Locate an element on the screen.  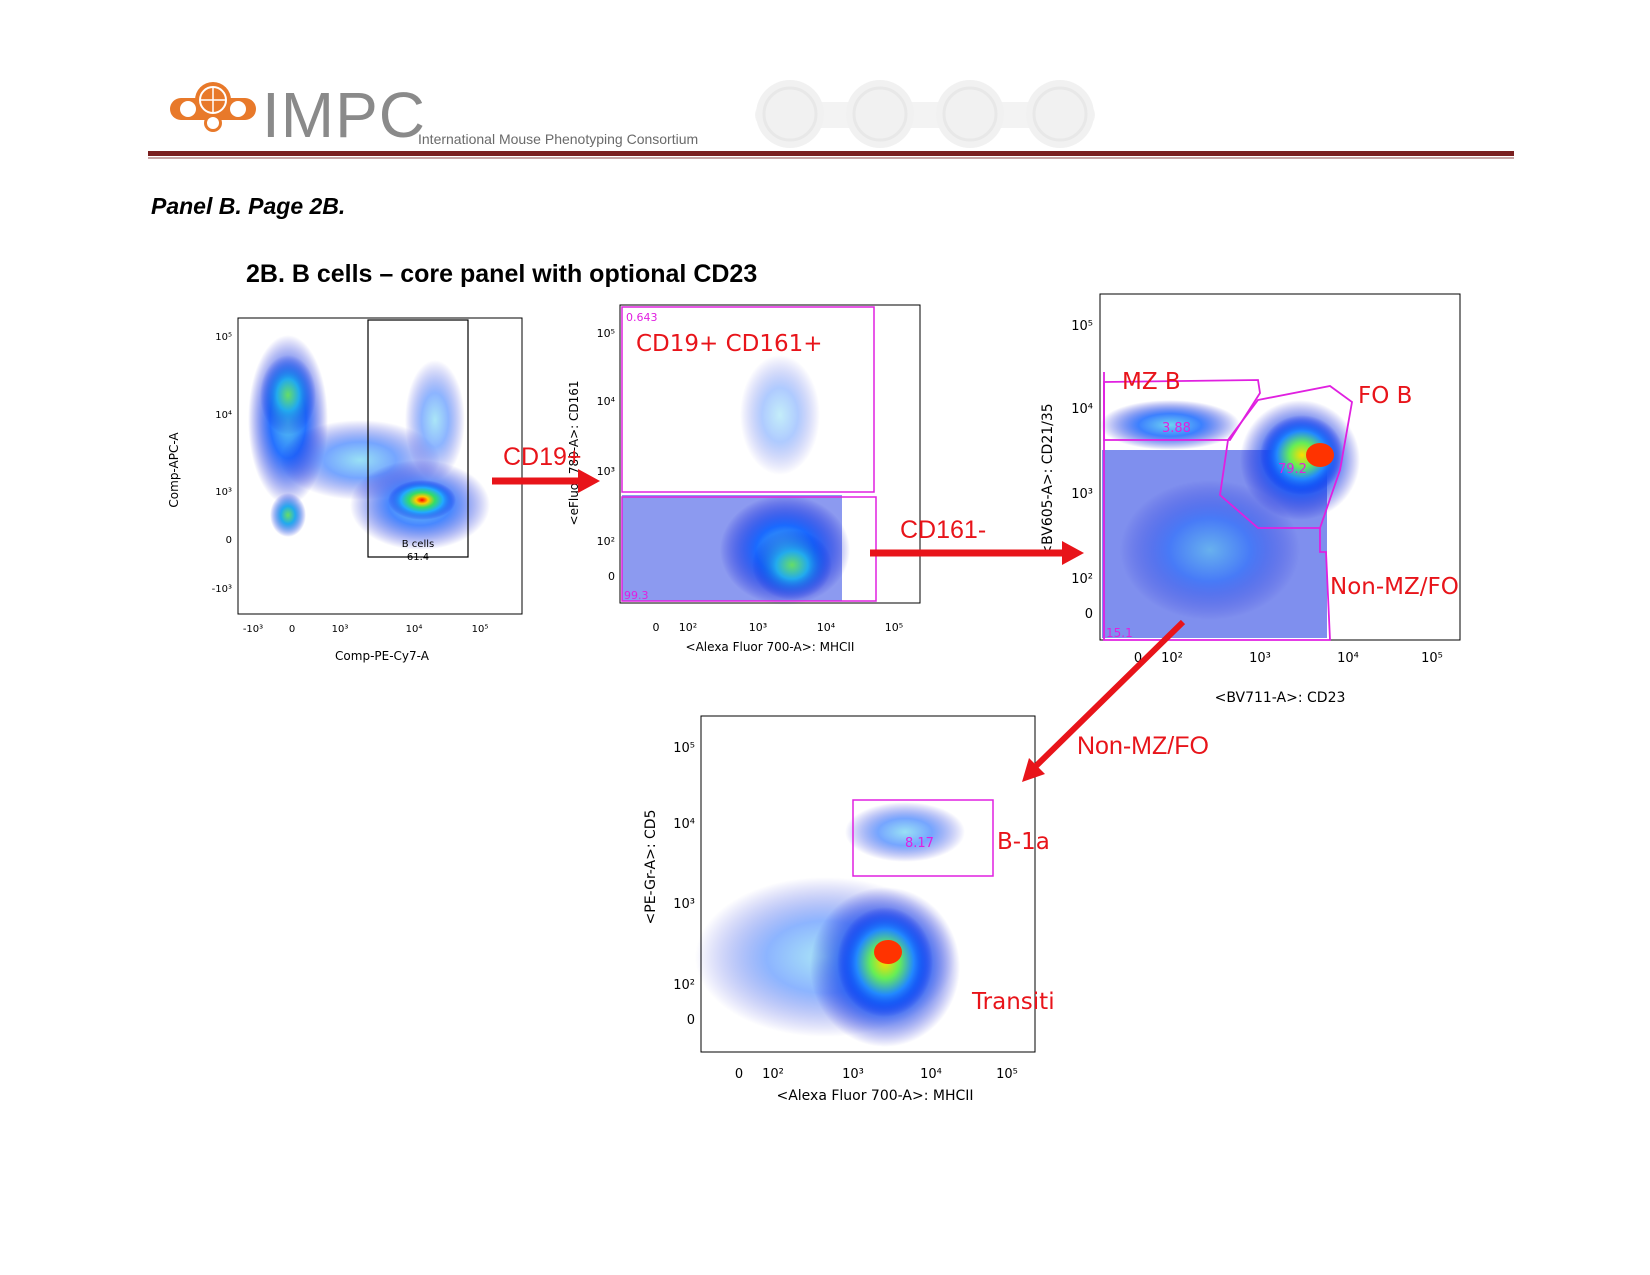
plot4-gate-name-transitional: Transitional/B-1b/PB is located at coordinates (1013, 1002).